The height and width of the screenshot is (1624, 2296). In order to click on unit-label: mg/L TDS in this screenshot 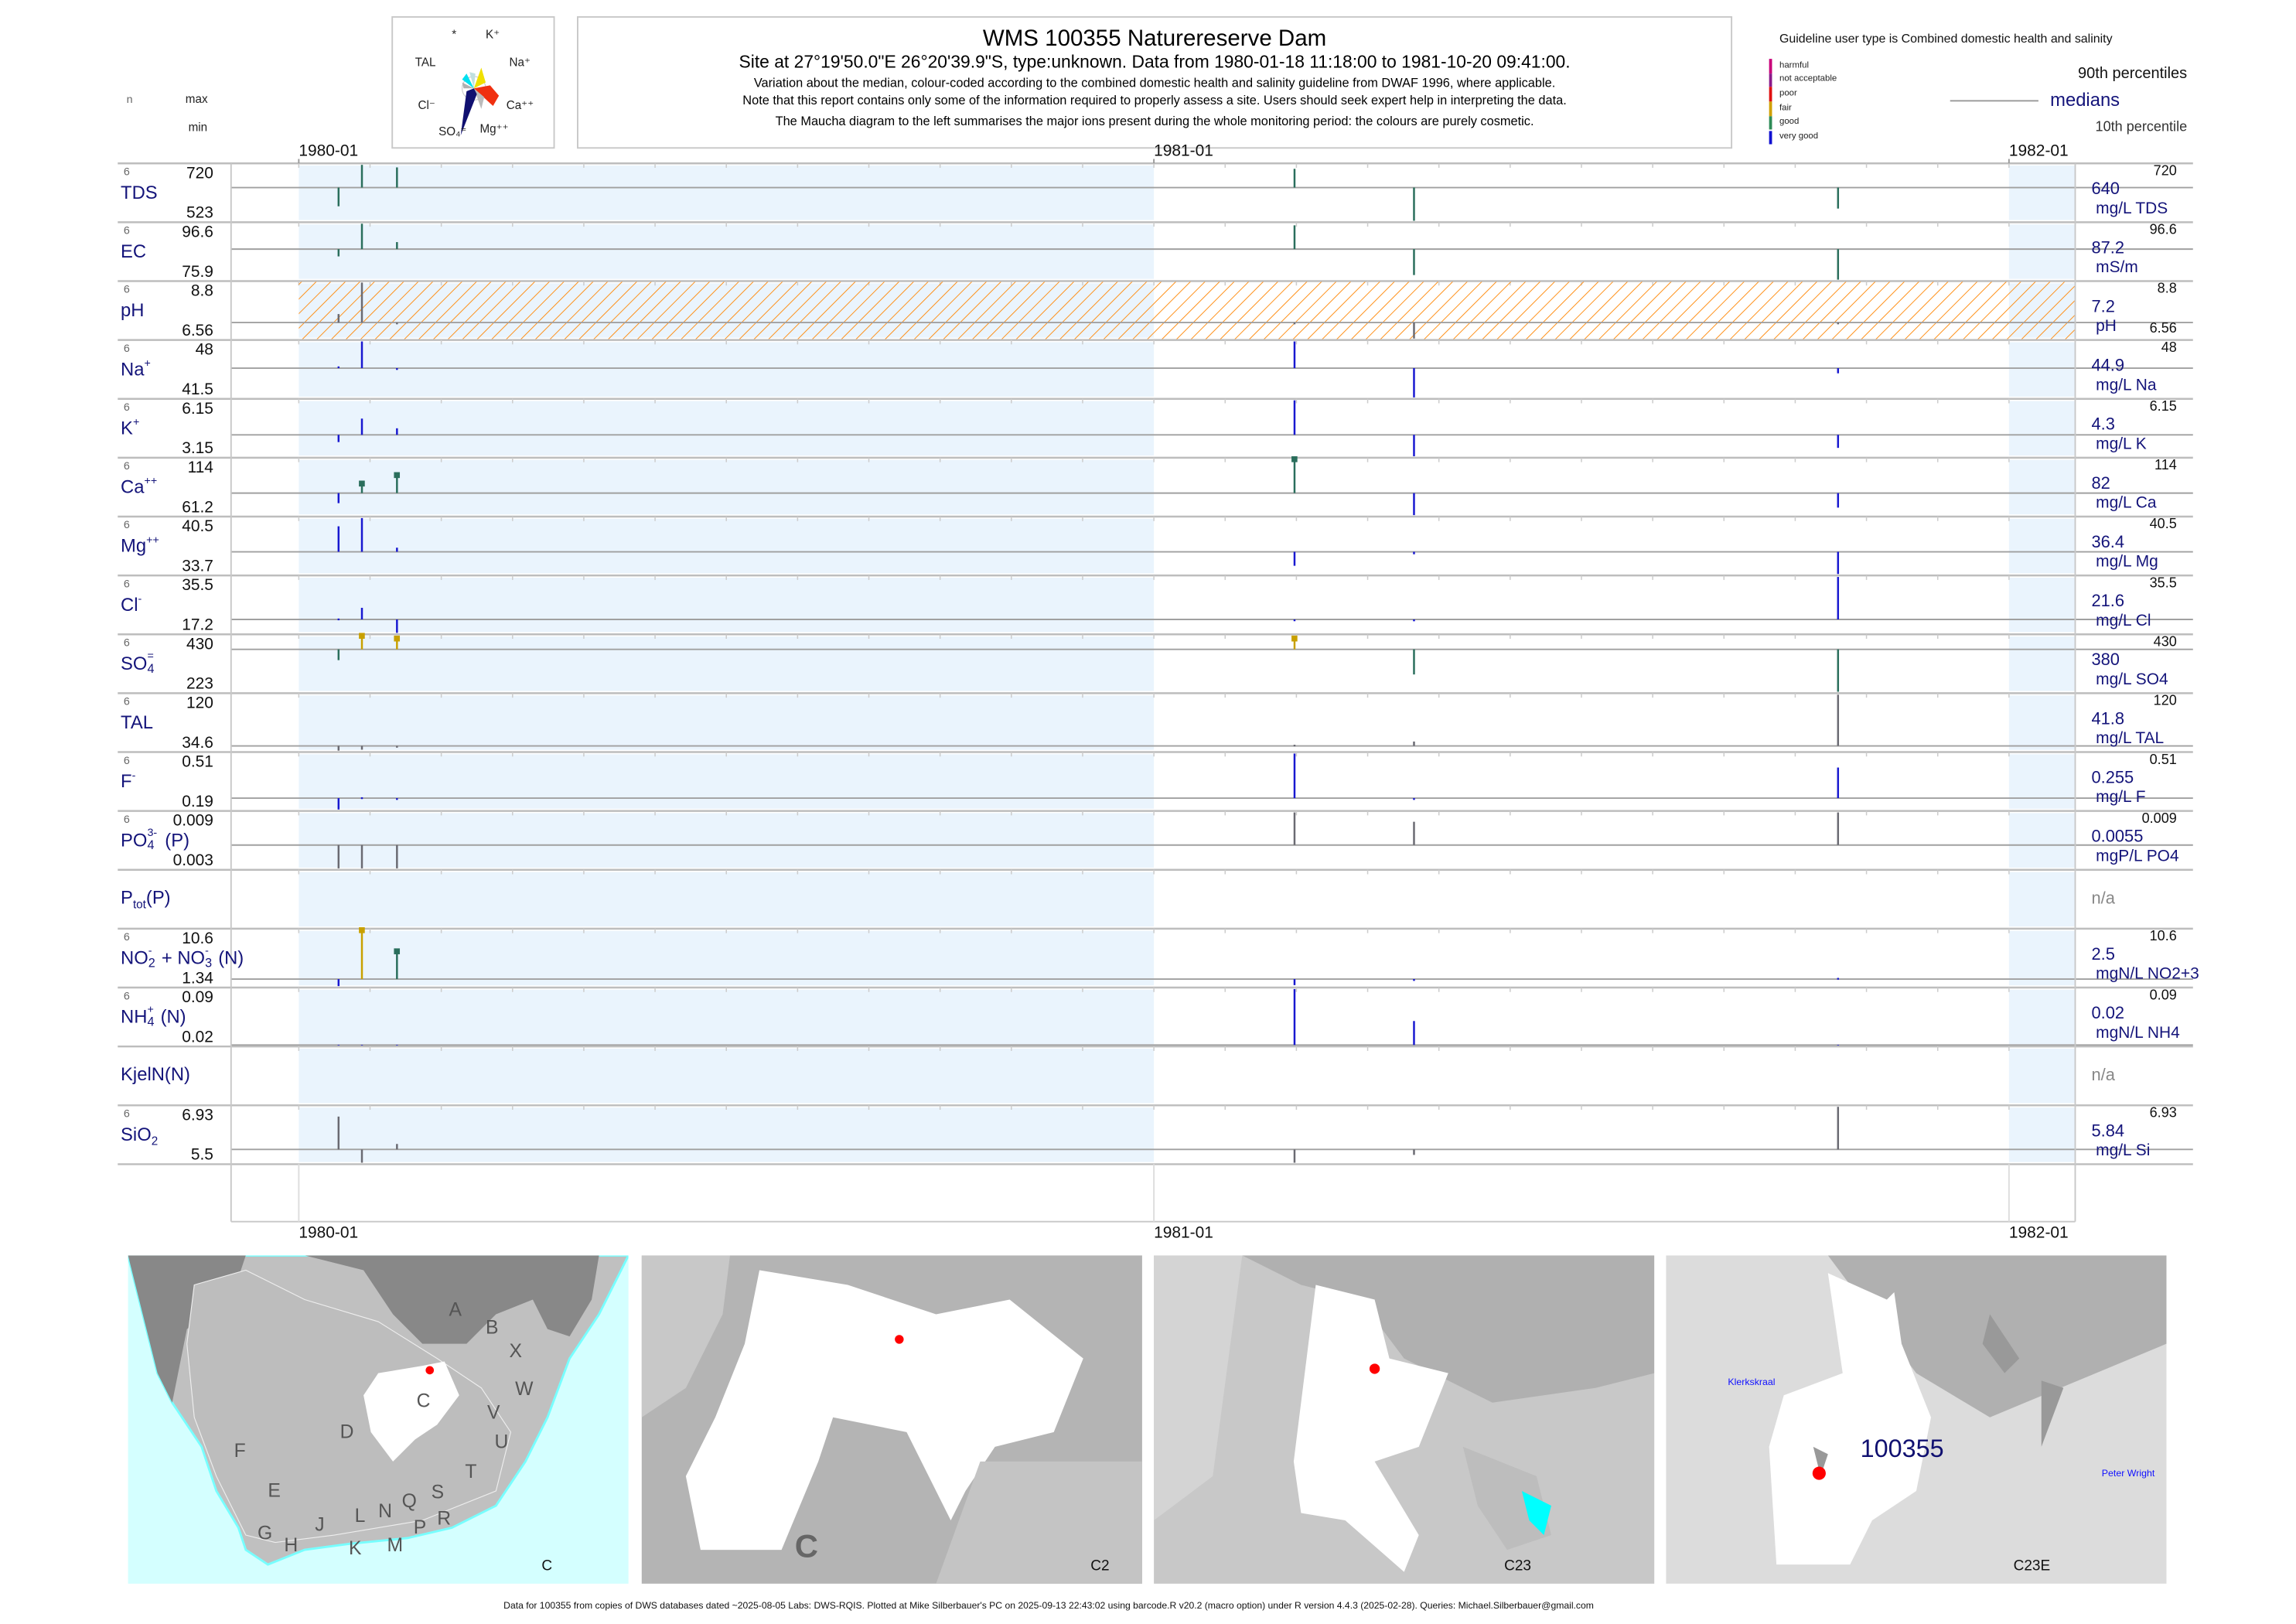, I will do `click(2132, 209)`.